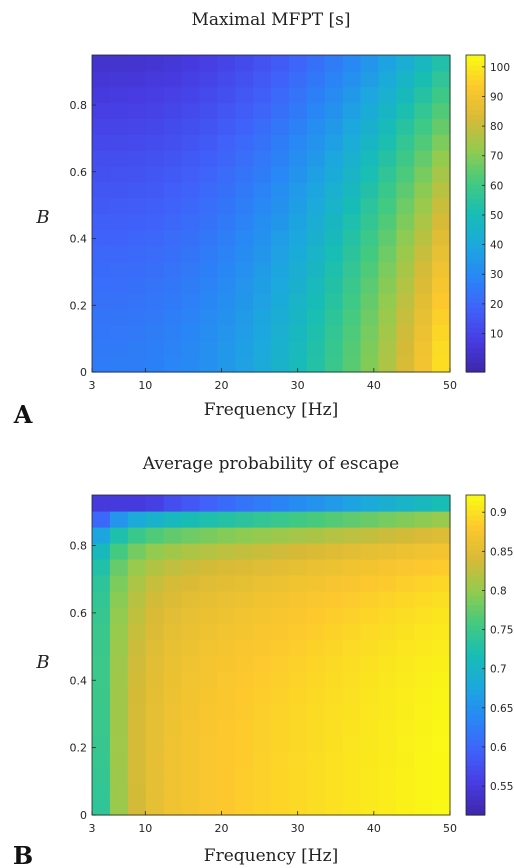 The image size is (514, 868). I want to click on x-tick-label: 3, so click(92, 828).